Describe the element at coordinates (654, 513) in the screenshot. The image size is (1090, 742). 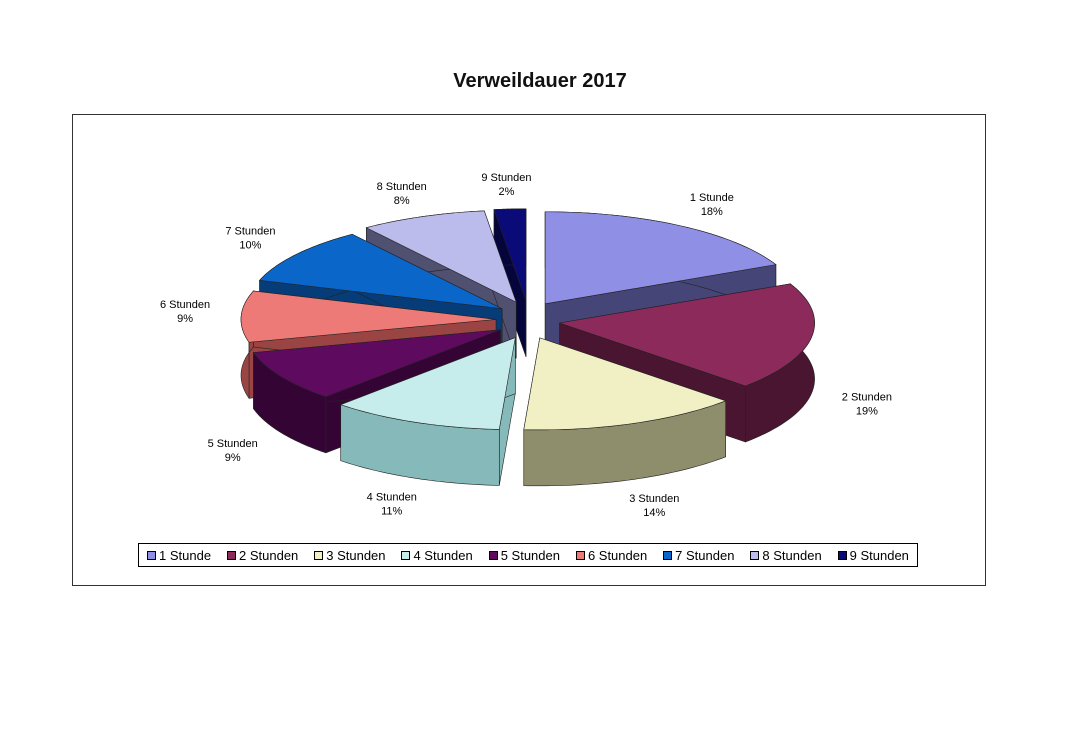
I see `slice-value-3: 14%` at that location.